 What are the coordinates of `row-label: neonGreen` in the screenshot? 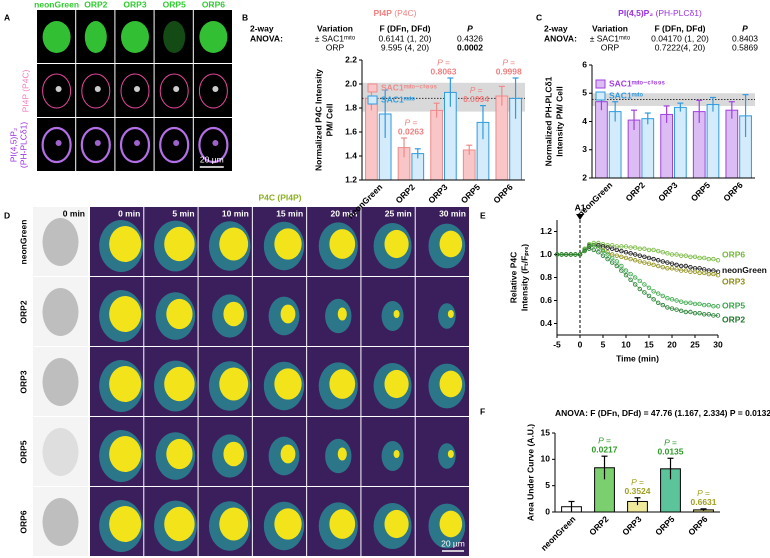 It's located at (23, 242).